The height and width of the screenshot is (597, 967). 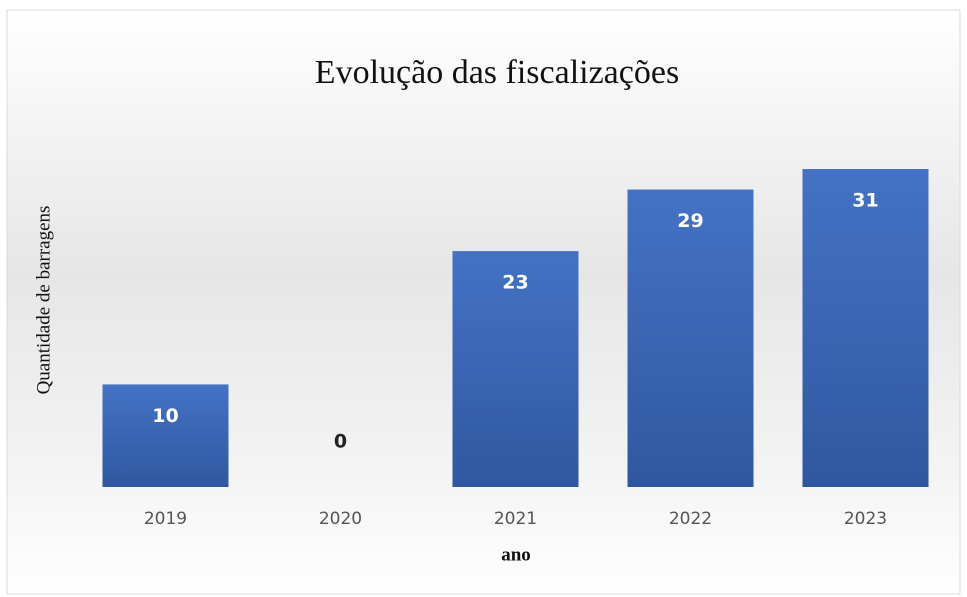 What do you see at coordinates (165, 519) in the screenshot?
I see `x-tick-label: 2019` at bounding box center [165, 519].